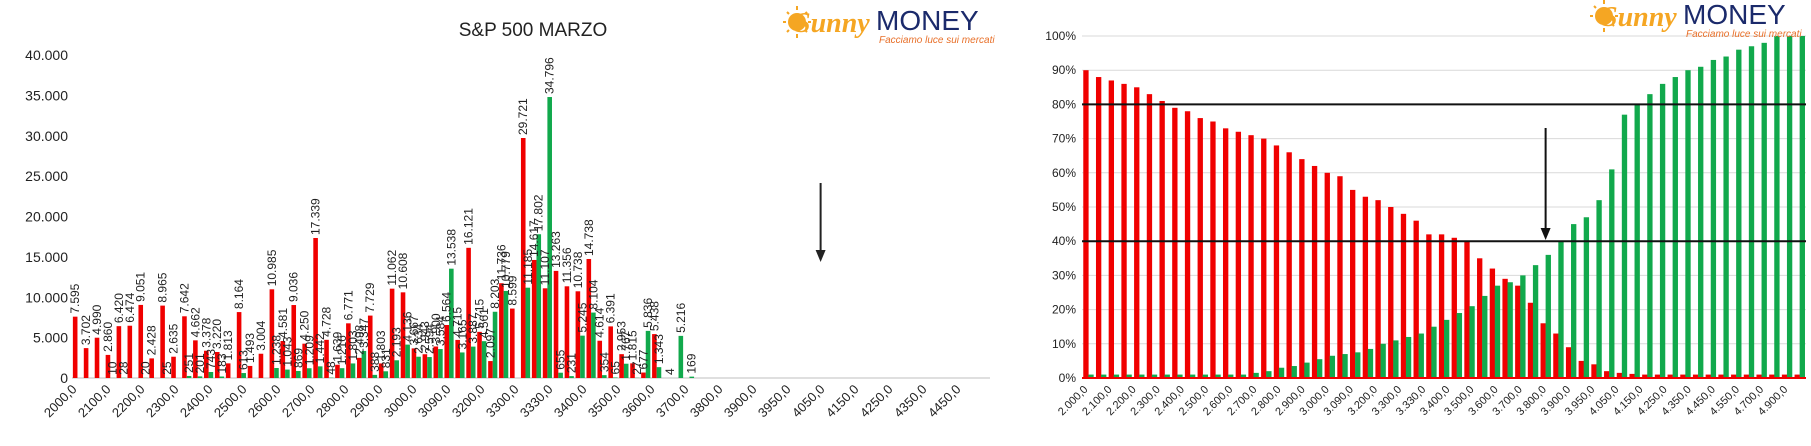 This screenshot has height=446, width=1811. What do you see at coordinates (626, 345) in the screenshot?
I see `data-label: 1.767` at bounding box center [626, 345].